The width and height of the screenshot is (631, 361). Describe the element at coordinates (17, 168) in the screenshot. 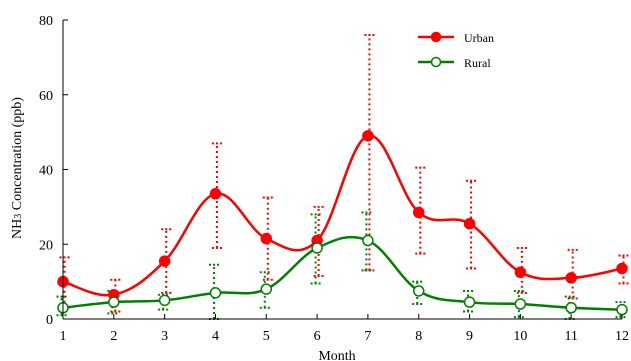

I see `y-axis-title: NH3 Concentration (ppb)` at that location.